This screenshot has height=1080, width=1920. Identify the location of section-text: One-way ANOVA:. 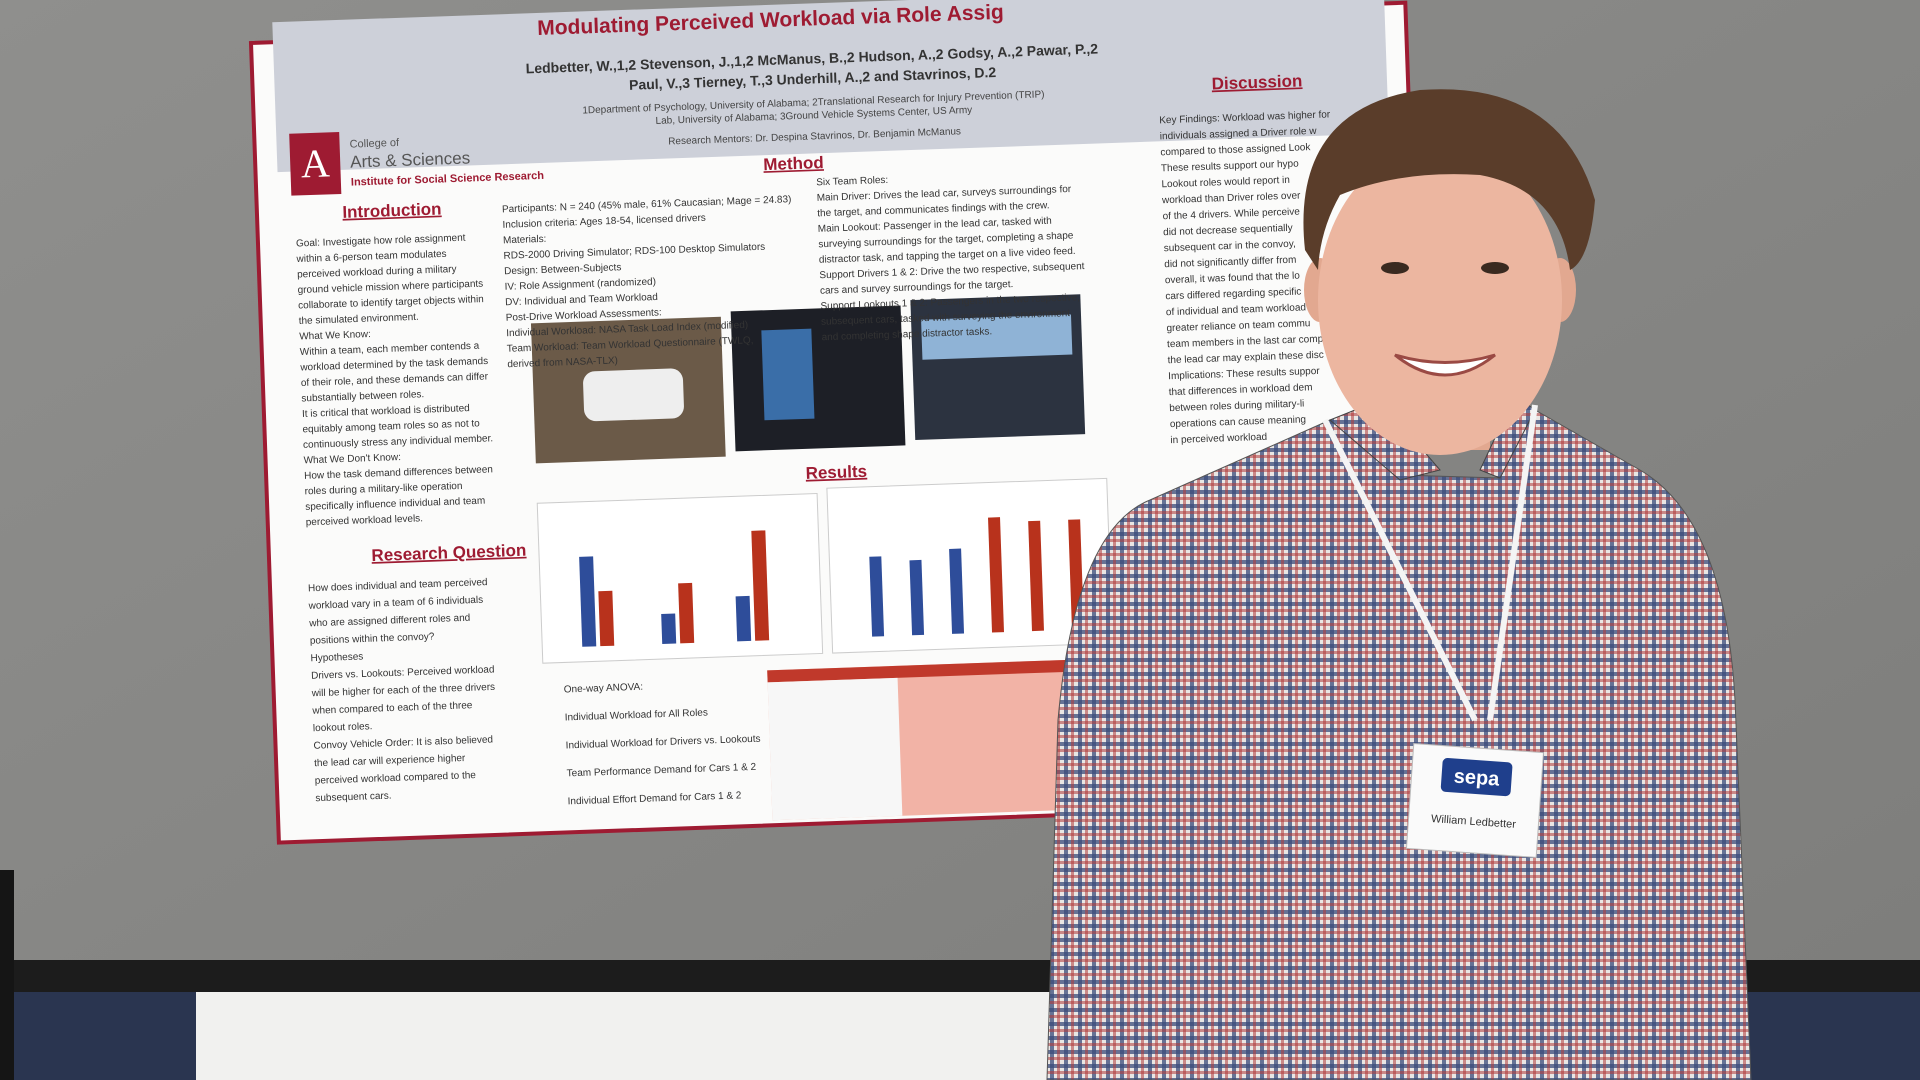
(604, 689).